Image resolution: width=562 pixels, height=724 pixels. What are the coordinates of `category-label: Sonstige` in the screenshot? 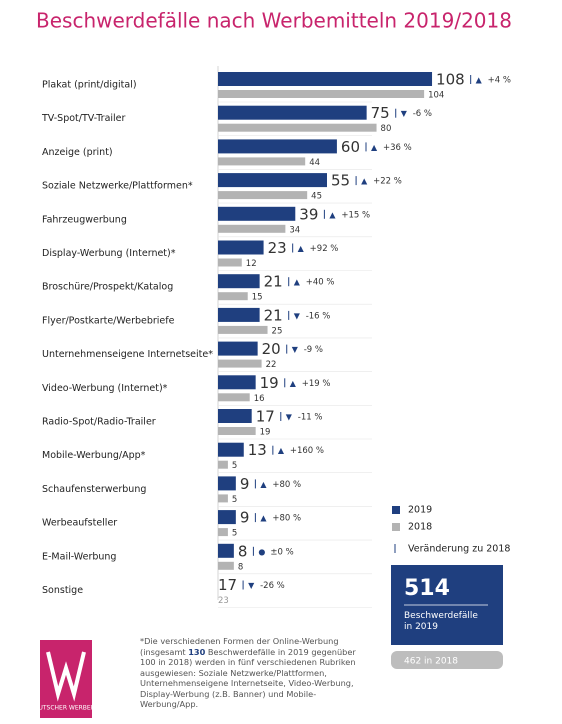 It's located at (62, 590).